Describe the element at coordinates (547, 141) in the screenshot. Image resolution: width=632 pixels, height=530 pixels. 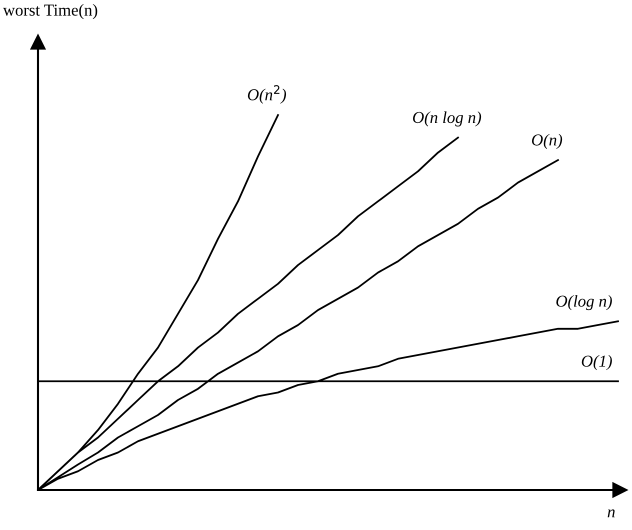
I see `series-label: O(n)` at that location.